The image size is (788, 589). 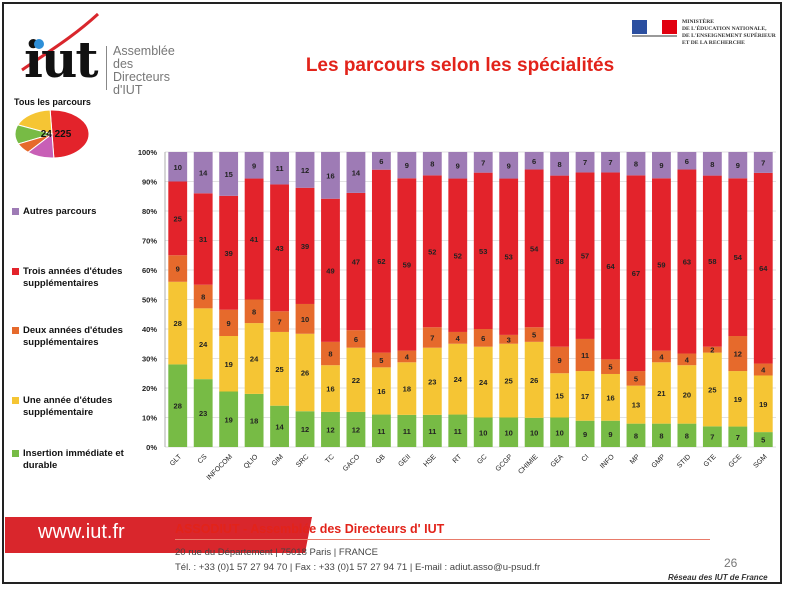 What do you see at coordinates (731, 563) in the screenshot?
I see `page-number: 26` at bounding box center [731, 563].